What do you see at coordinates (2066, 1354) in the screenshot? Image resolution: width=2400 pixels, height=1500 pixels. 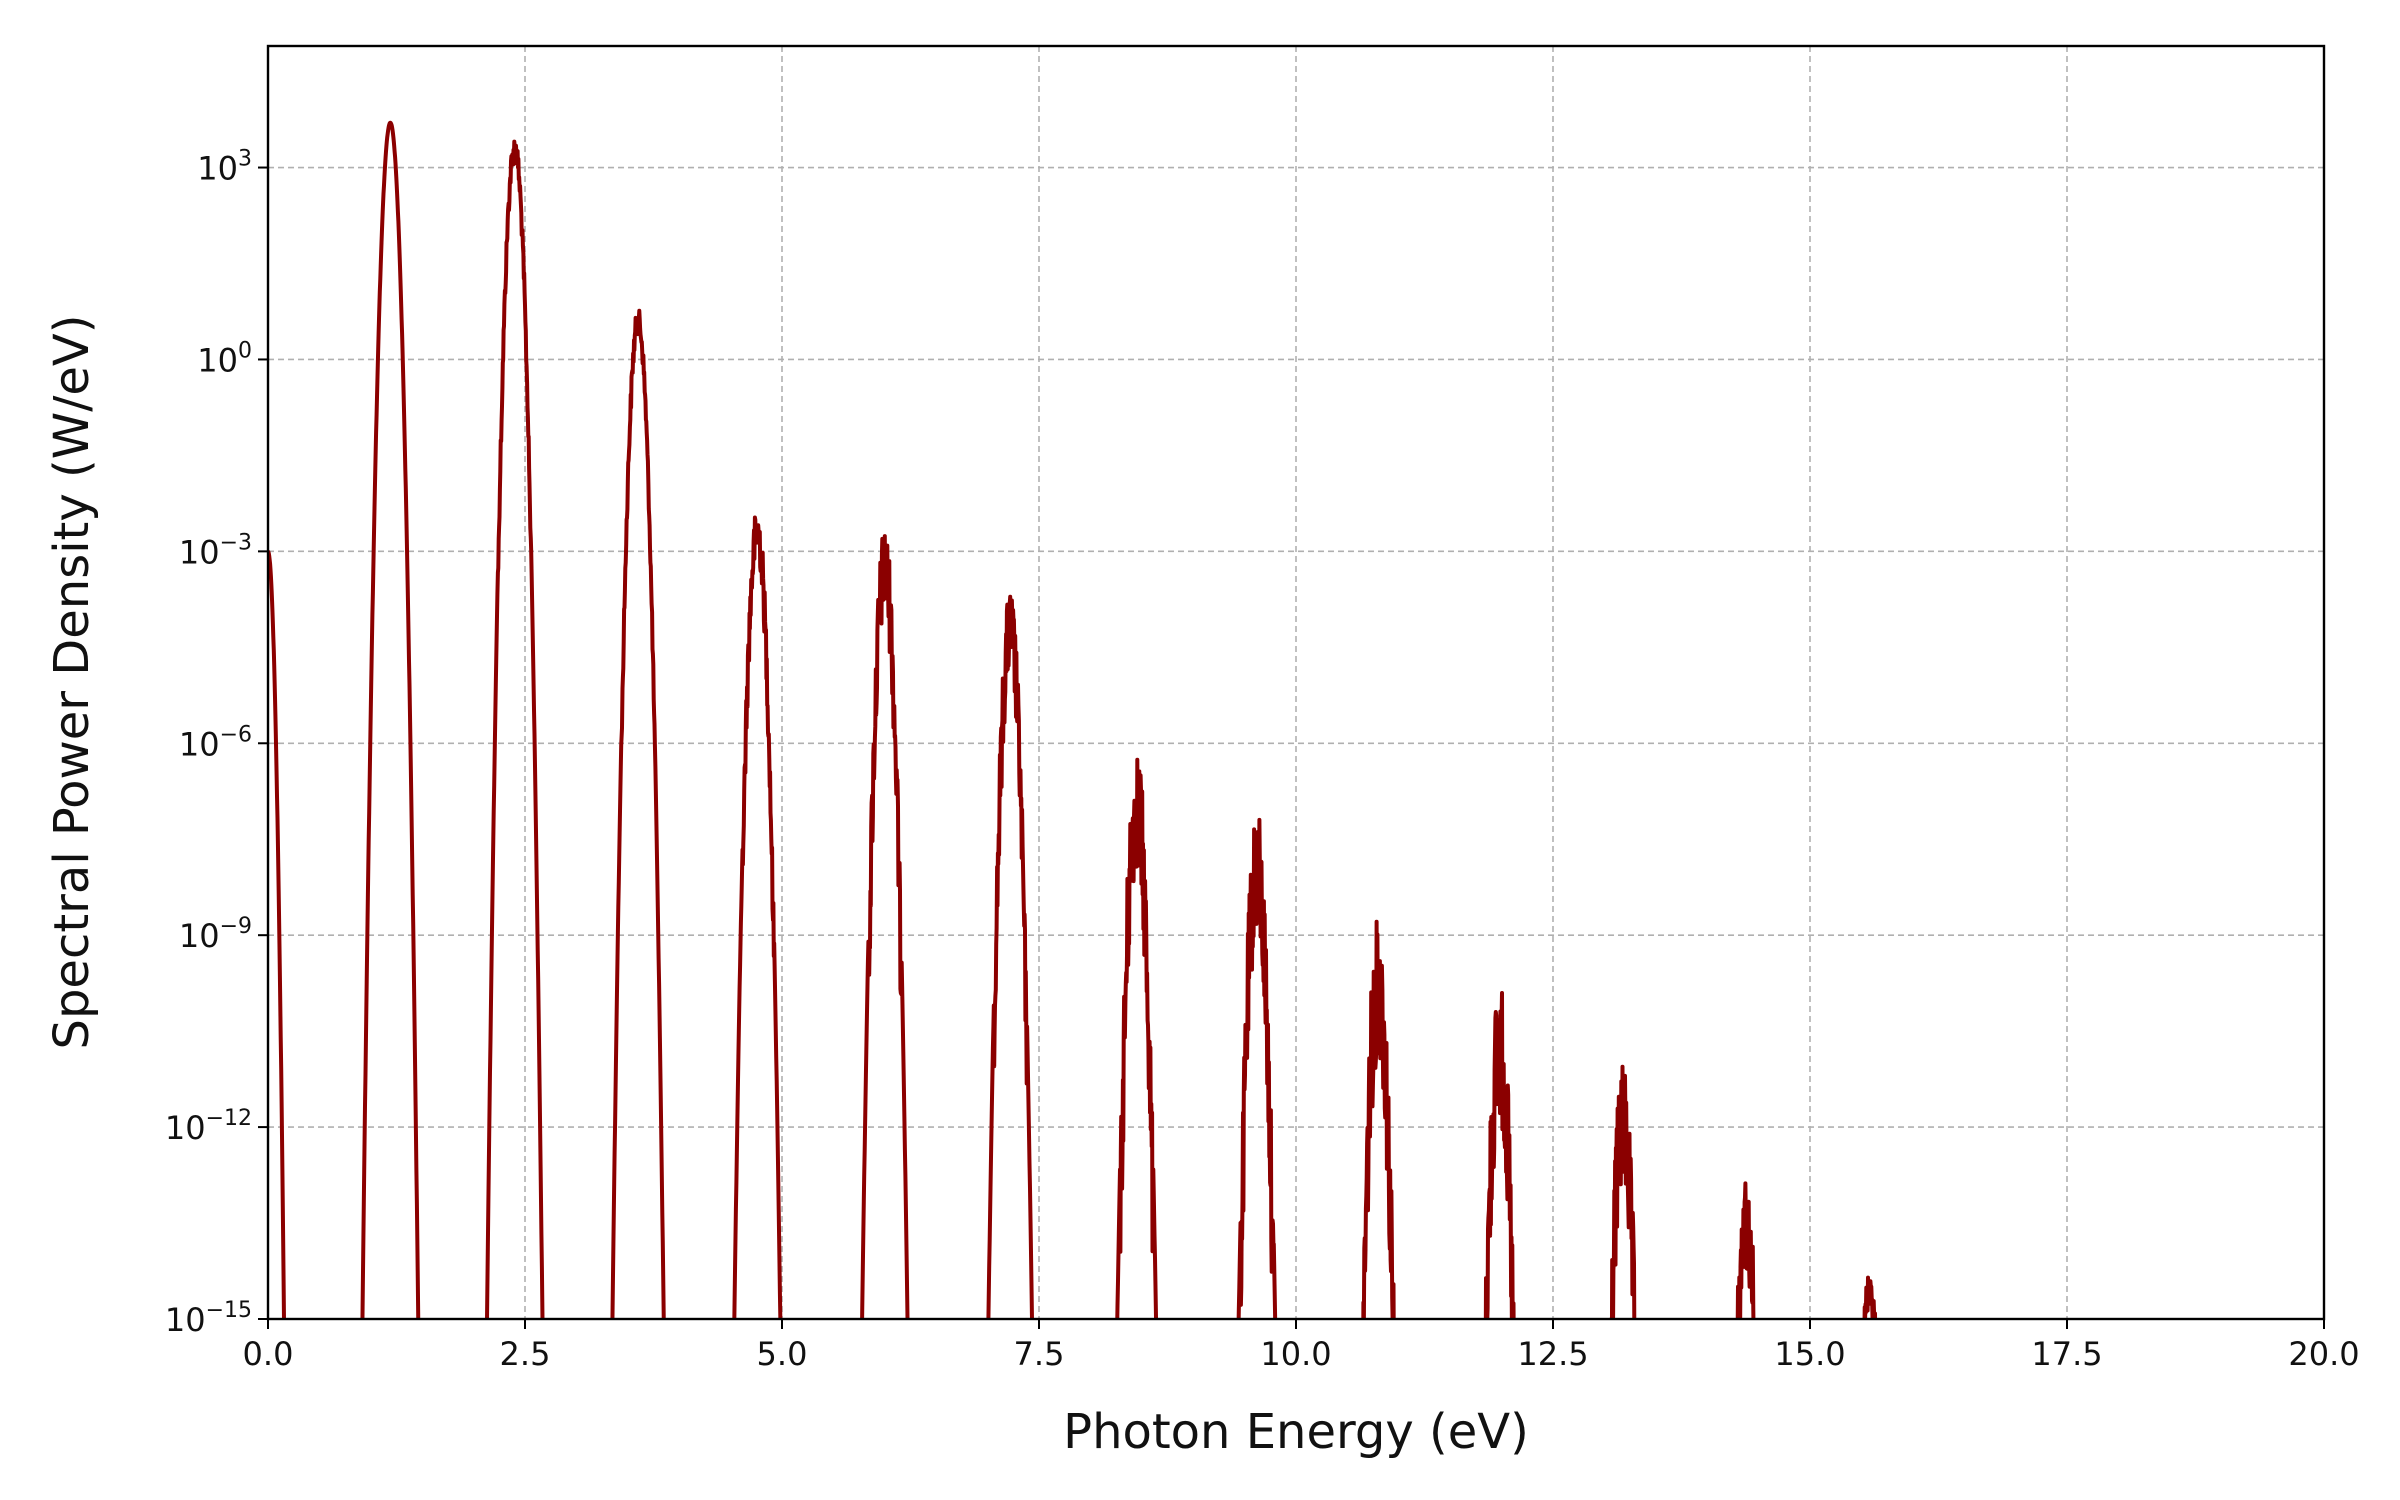 I see `x-tick-label: 17.5` at bounding box center [2066, 1354].